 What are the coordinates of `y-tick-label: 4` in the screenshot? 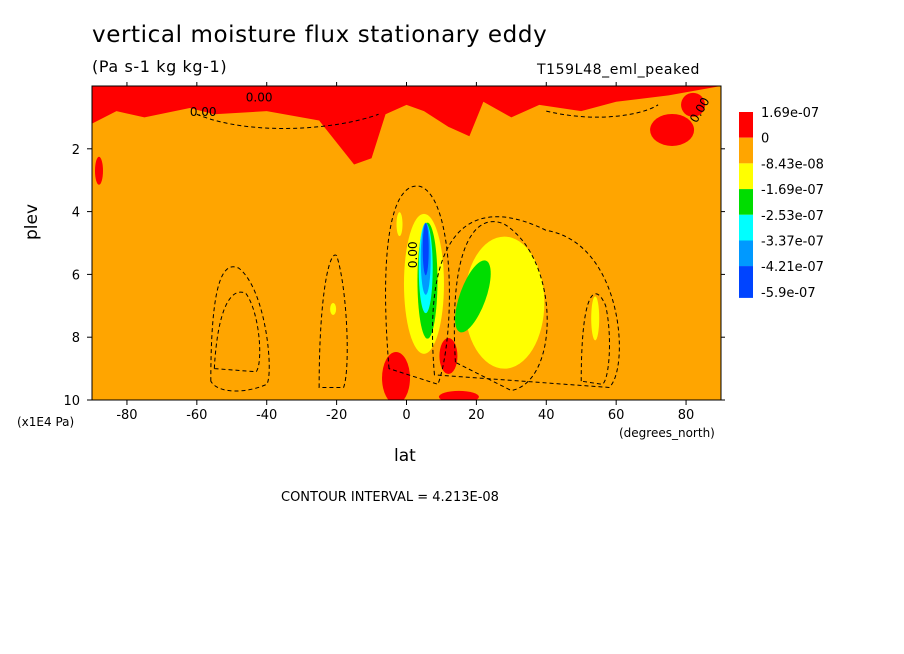 It's located at (76, 213).